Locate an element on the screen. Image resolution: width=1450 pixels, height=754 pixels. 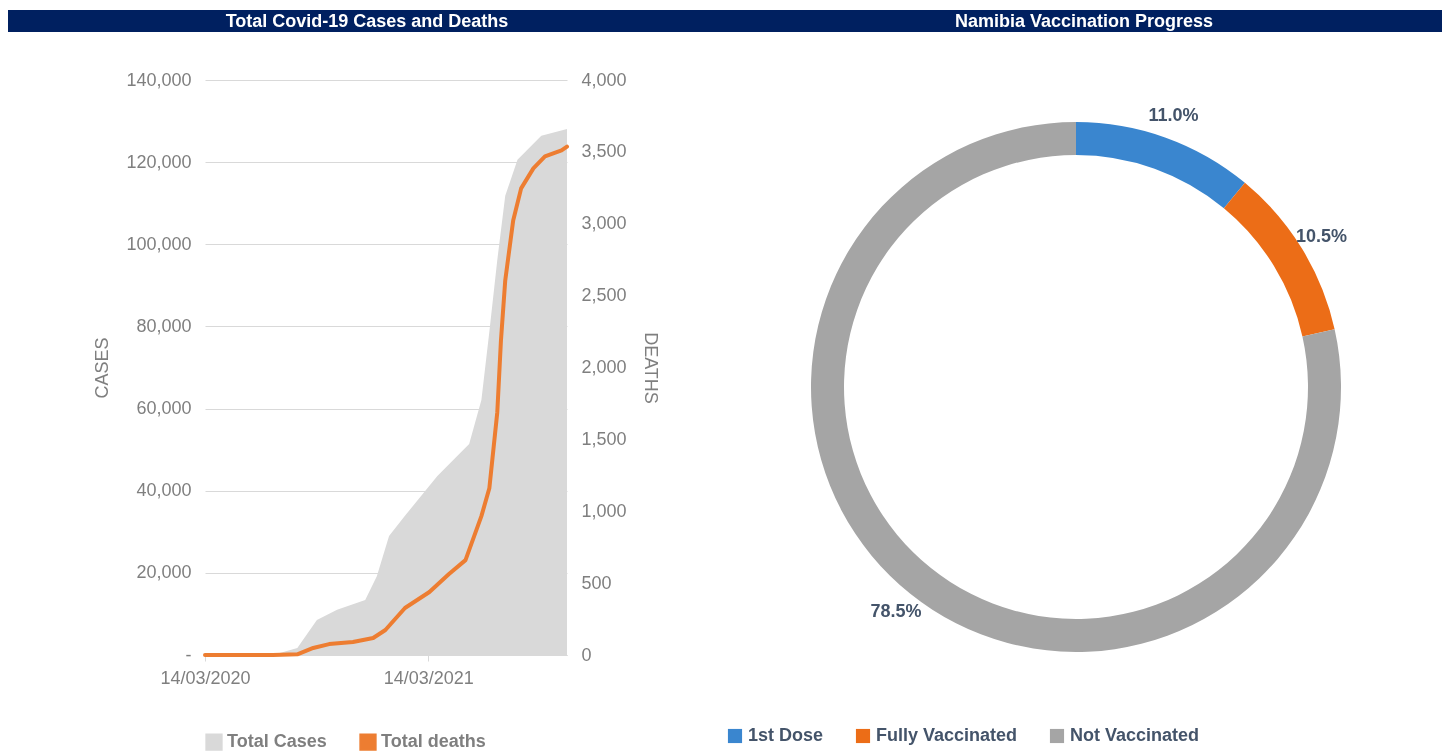
data-label: 11.0% is located at coordinates (1173, 115).